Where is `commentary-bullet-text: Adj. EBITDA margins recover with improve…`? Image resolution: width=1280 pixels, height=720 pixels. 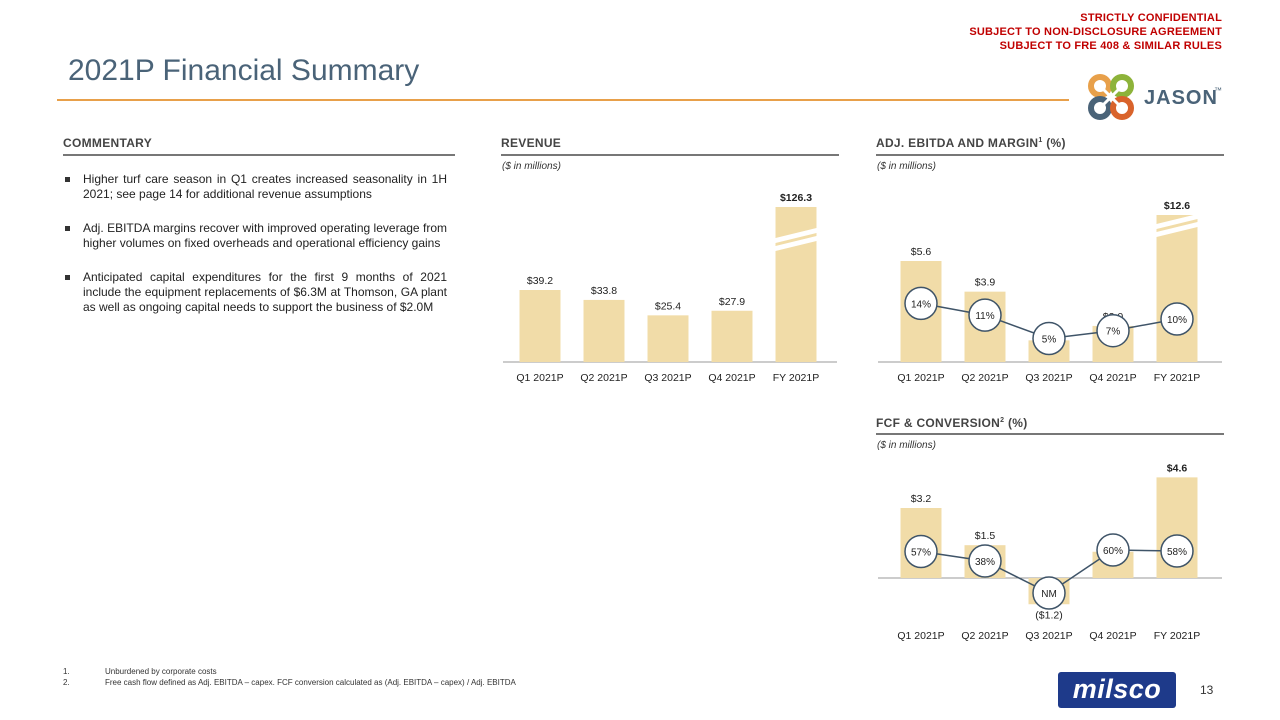 commentary-bullet-text: Adj. EBITDA margins recover with improve… is located at coordinates (265, 235).